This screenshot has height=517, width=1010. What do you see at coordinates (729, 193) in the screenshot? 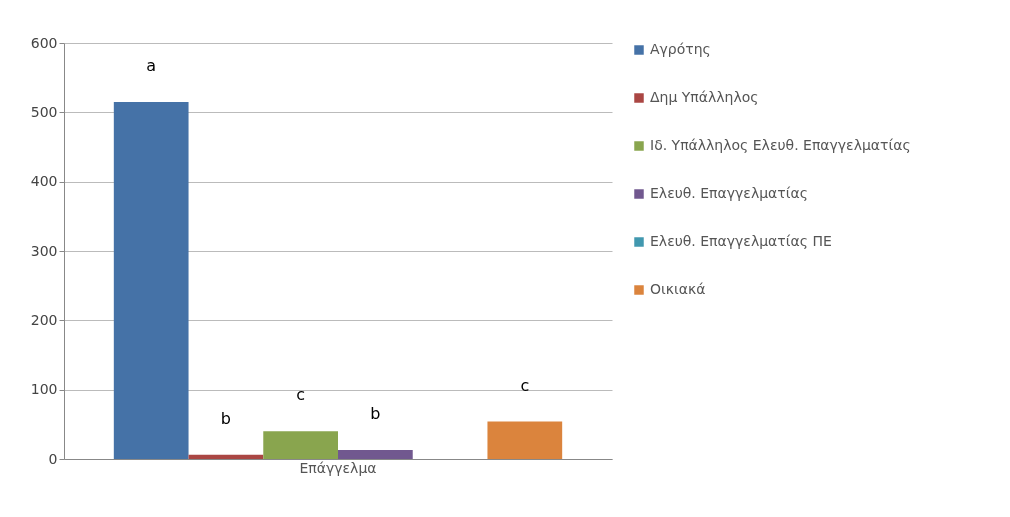
I see `legend-label: Ελευθ. Επαγγελματίας` at bounding box center [729, 193].